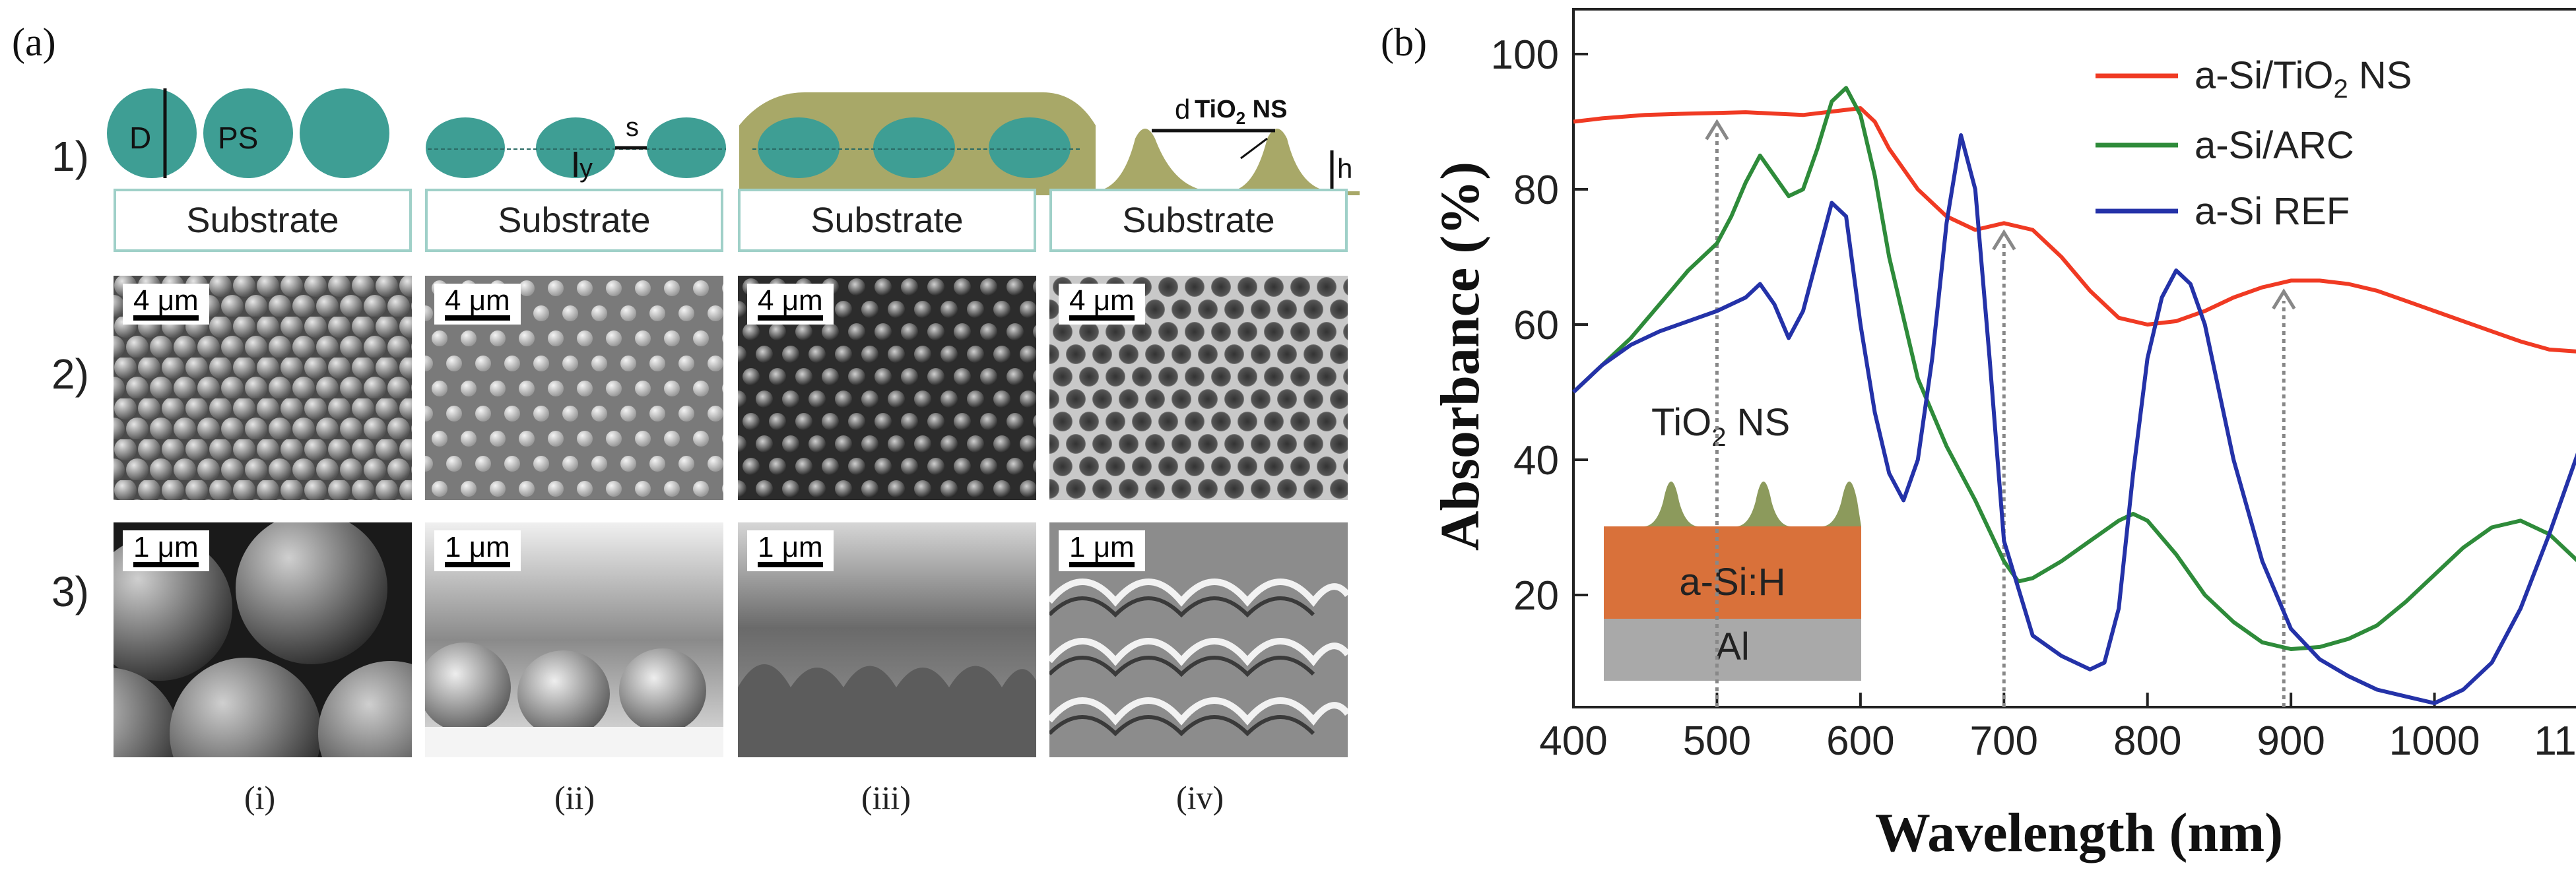  Describe the element at coordinates (263, 388) in the screenshot. I see `sem-top-view-i: 4 μm` at that location.